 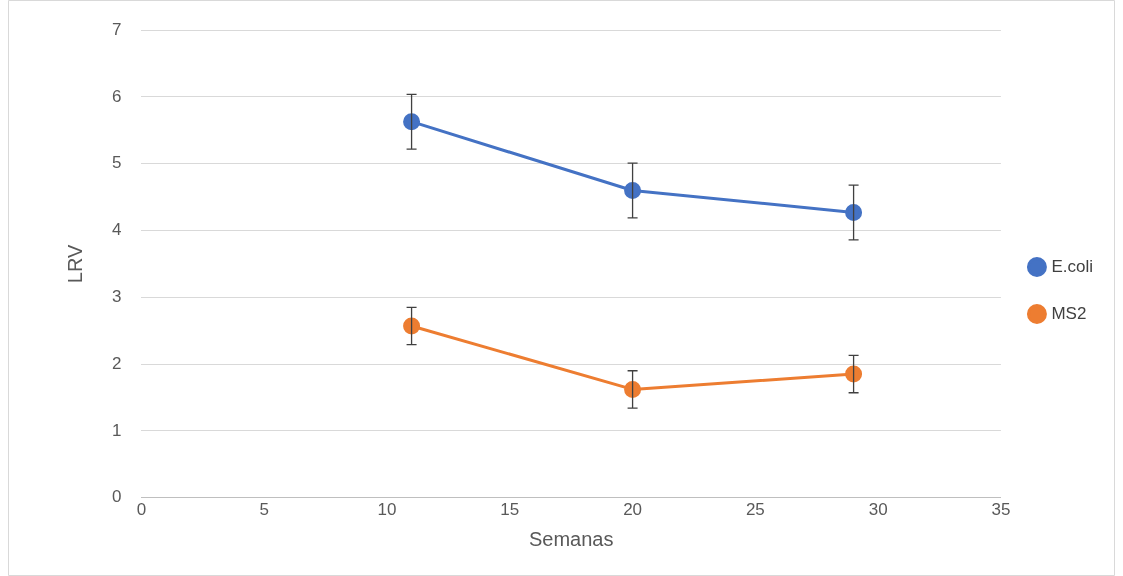 I want to click on x-tick-label: 30, so click(x=878, y=510).